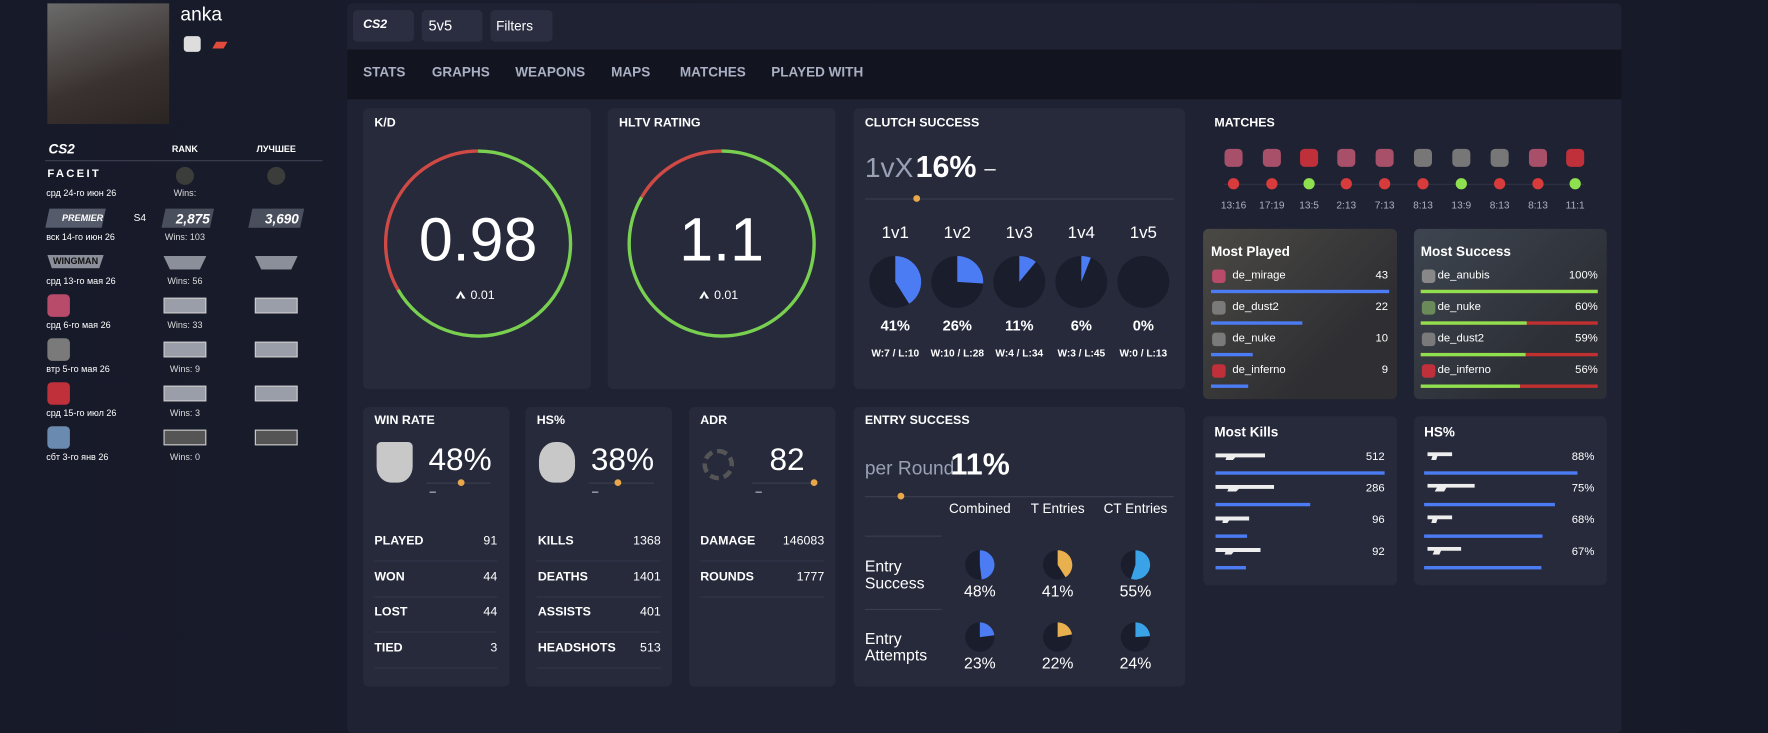 The width and height of the screenshot is (1768, 733). What do you see at coordinates (714, 421) in the screenshot?
I see `card-title: ADR` at bounding box center [714, 421].